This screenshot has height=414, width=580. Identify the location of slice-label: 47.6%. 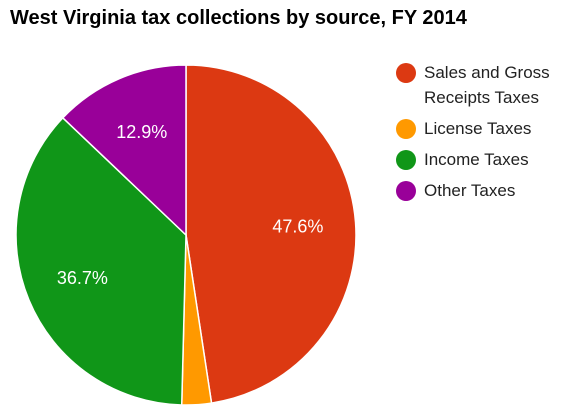
(297, 227).